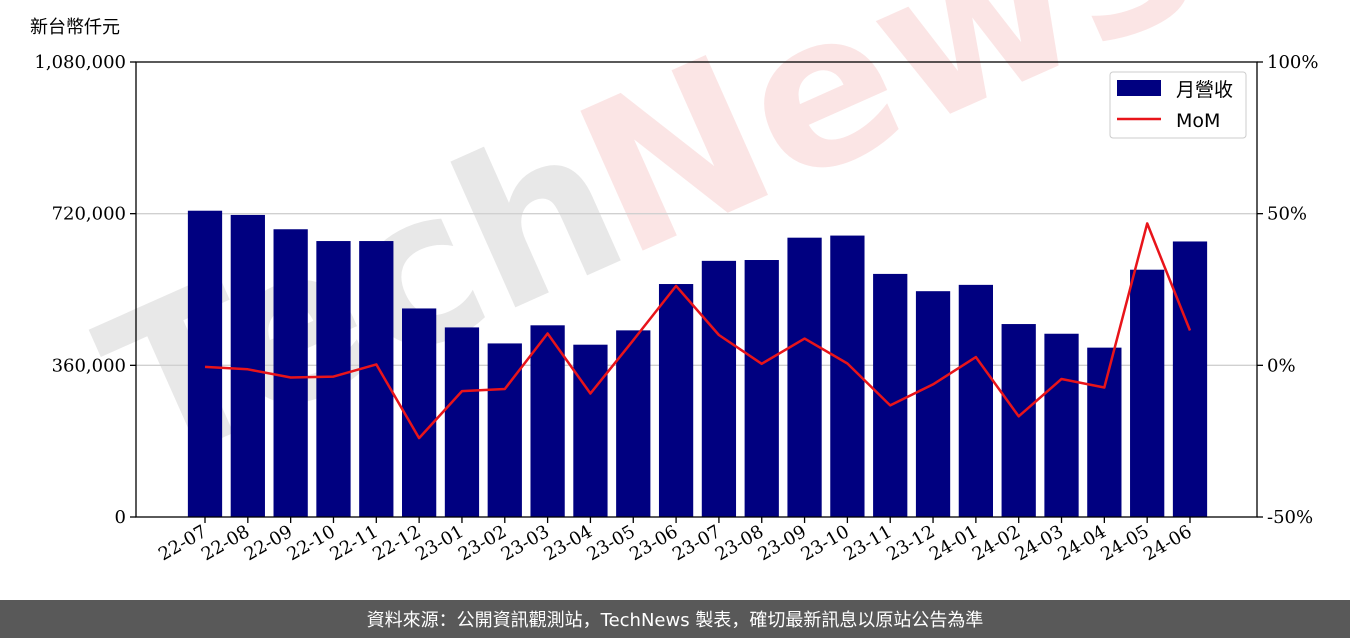  I want to click on x-tick-label: 23-01, so click(439, 543).